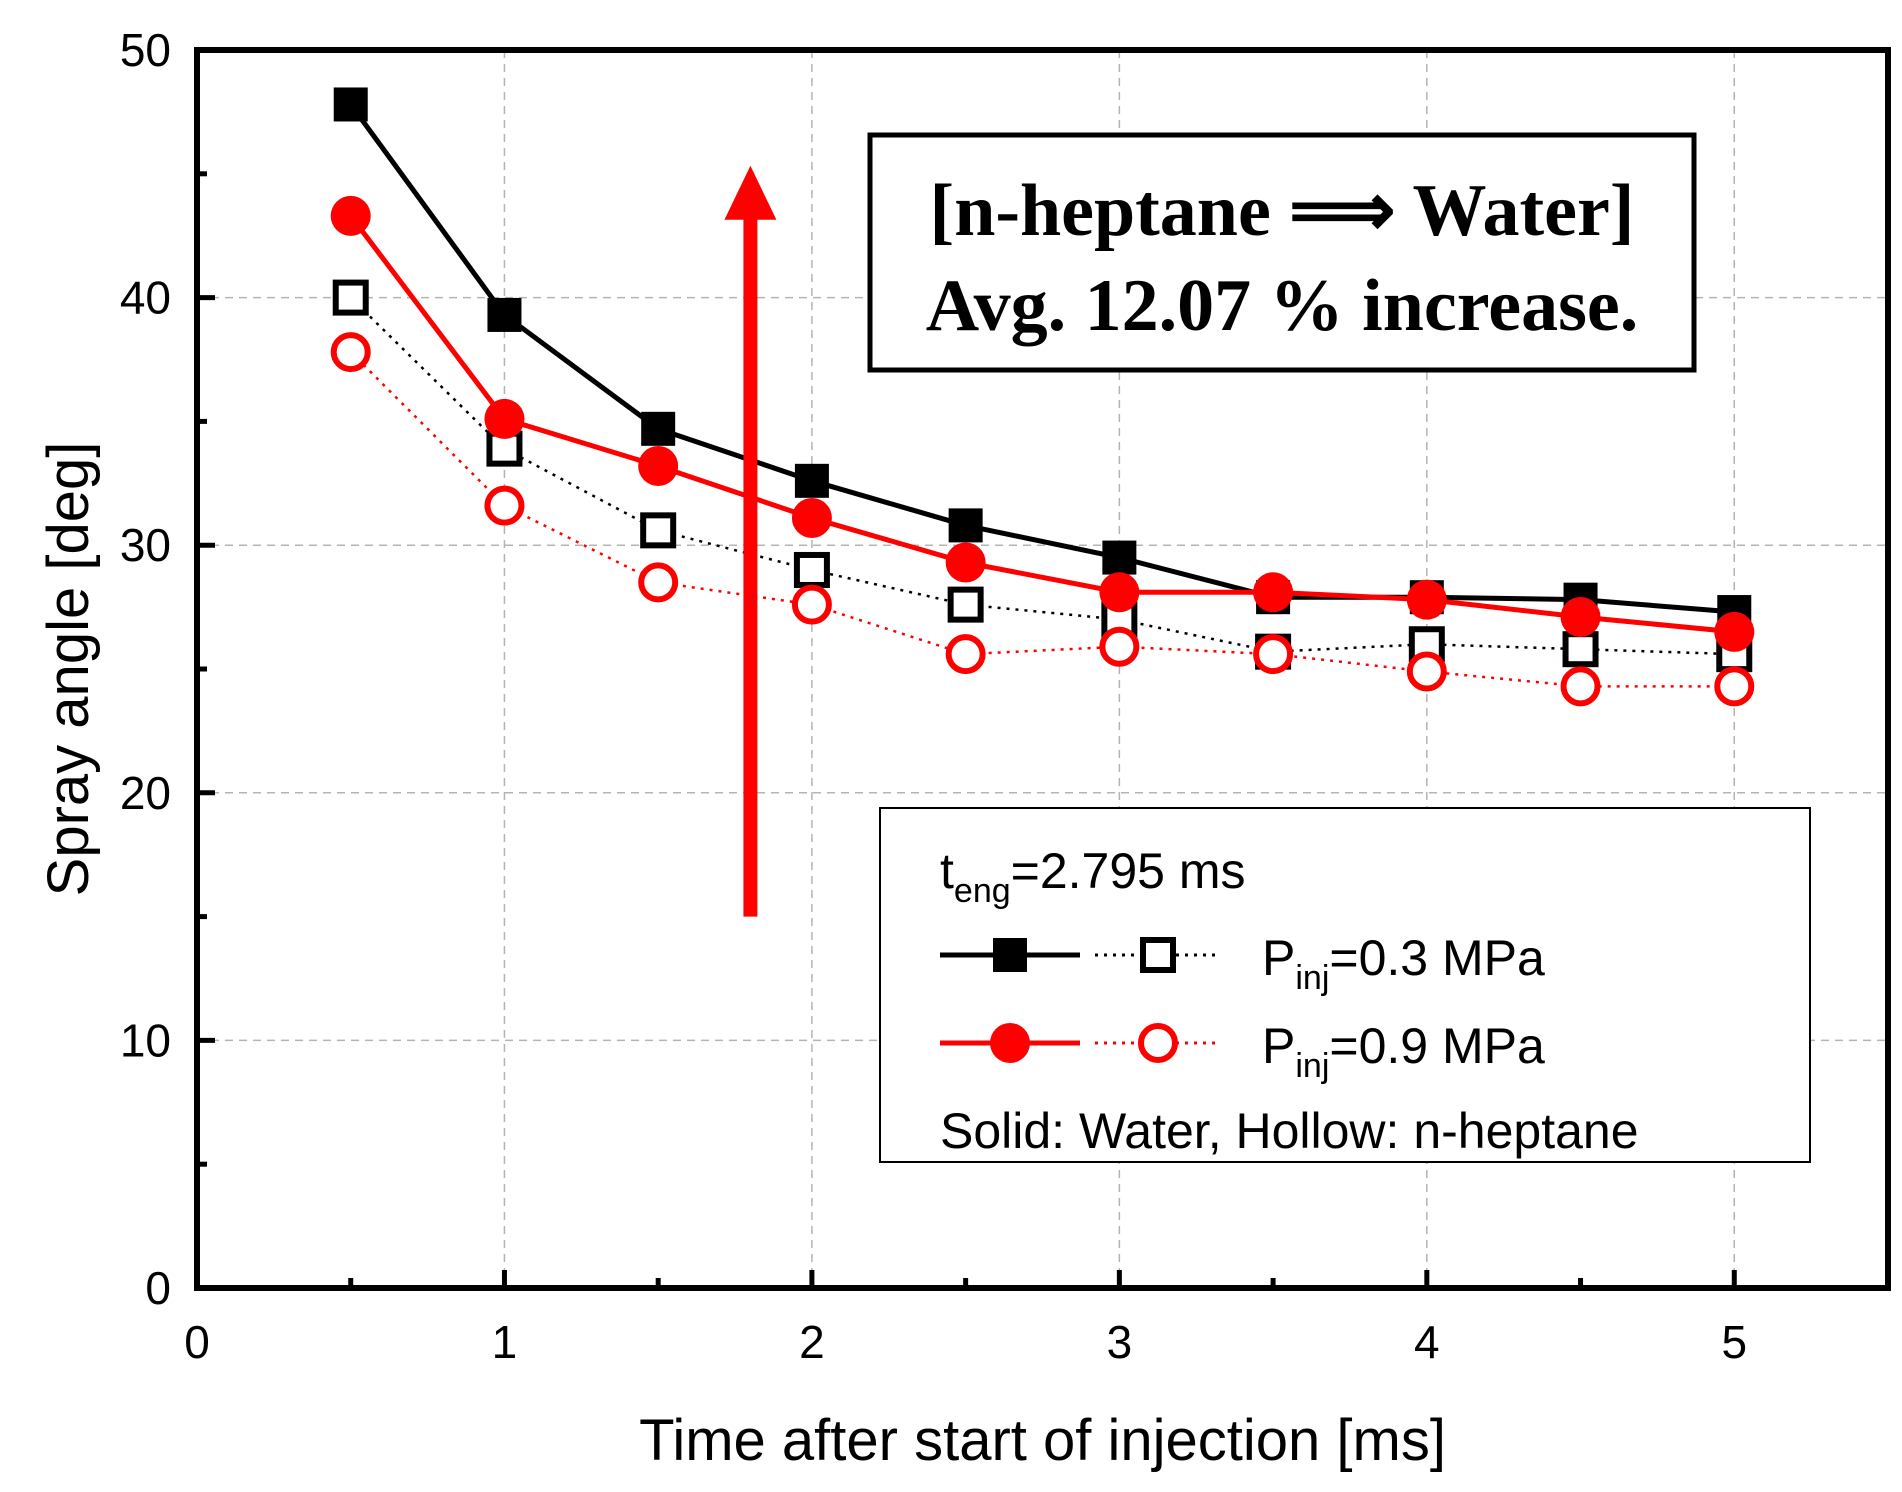 This screenshot has height=1492, width=1902. I want to click on legend-label-0.9mpa: Pinj=0.9 MPa, so click(1403, 1051).